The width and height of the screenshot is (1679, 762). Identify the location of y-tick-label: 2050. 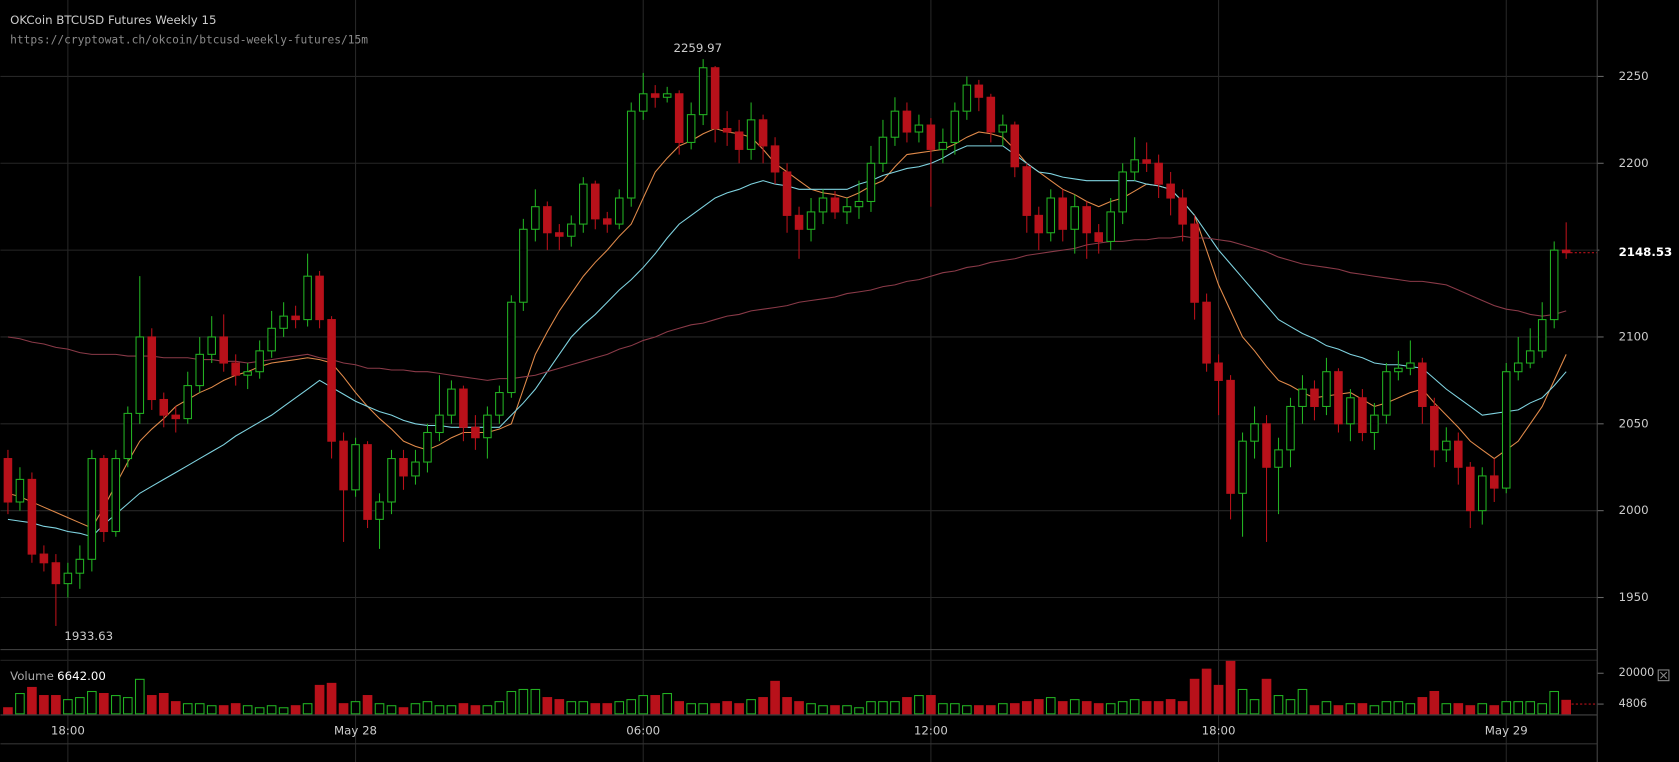
(1634, 423).